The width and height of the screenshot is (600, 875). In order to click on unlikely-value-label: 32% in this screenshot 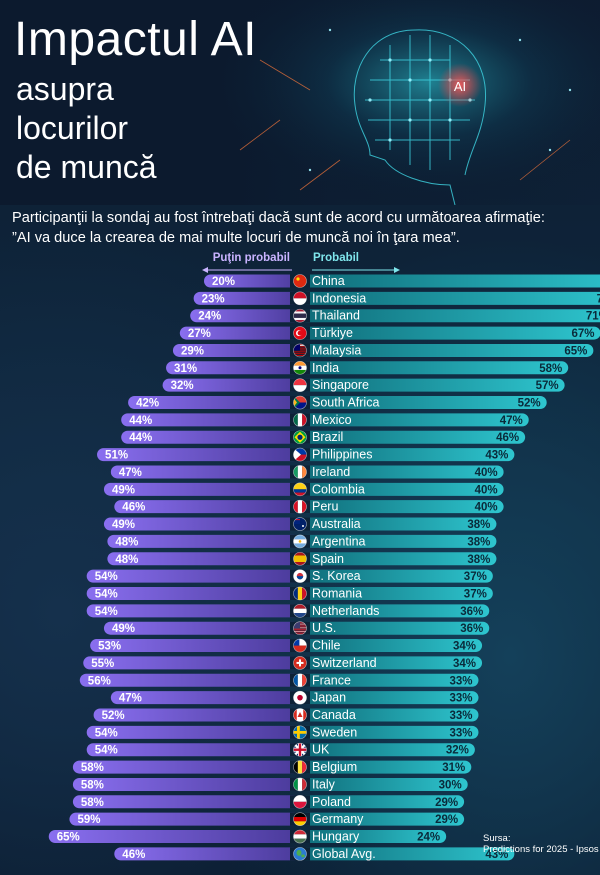, I will do `click(182, 386)`.